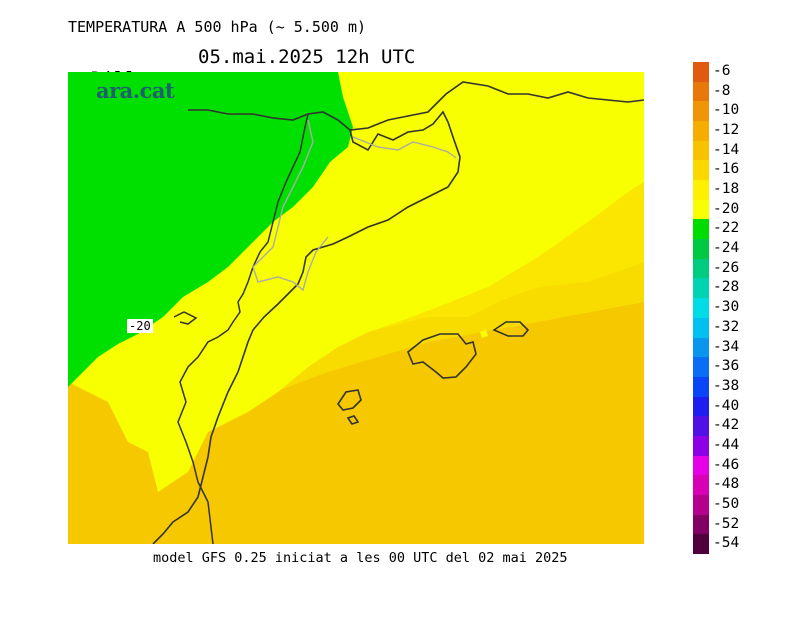 This screenshot has width=800, height=617. I want to click on legend-label: -54, so click(726, 543).